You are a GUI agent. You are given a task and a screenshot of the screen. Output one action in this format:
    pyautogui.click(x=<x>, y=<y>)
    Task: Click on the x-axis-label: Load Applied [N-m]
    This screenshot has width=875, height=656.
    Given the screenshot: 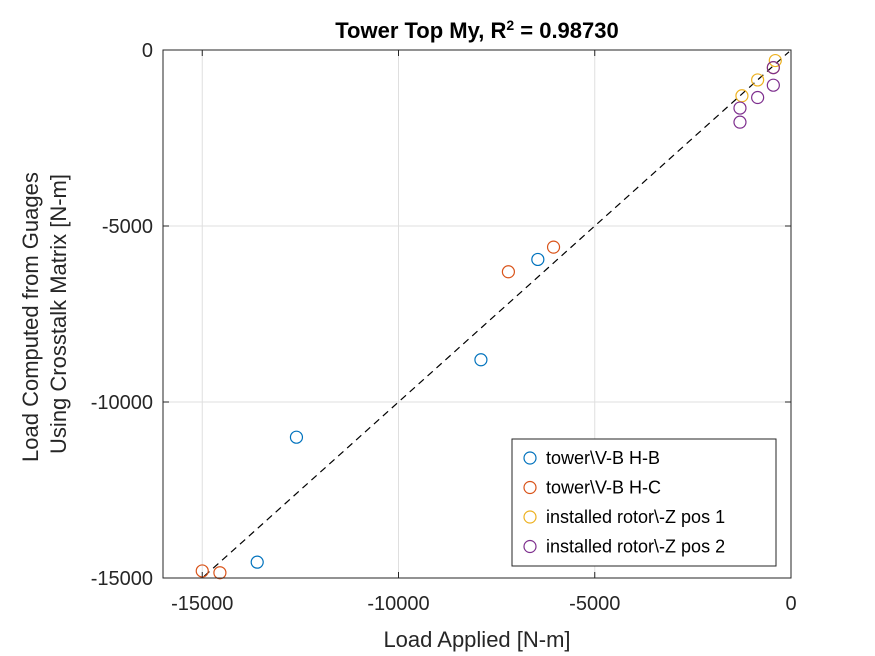 What is the action you would take?
    pyautogui.click(x=476, y=639)
    